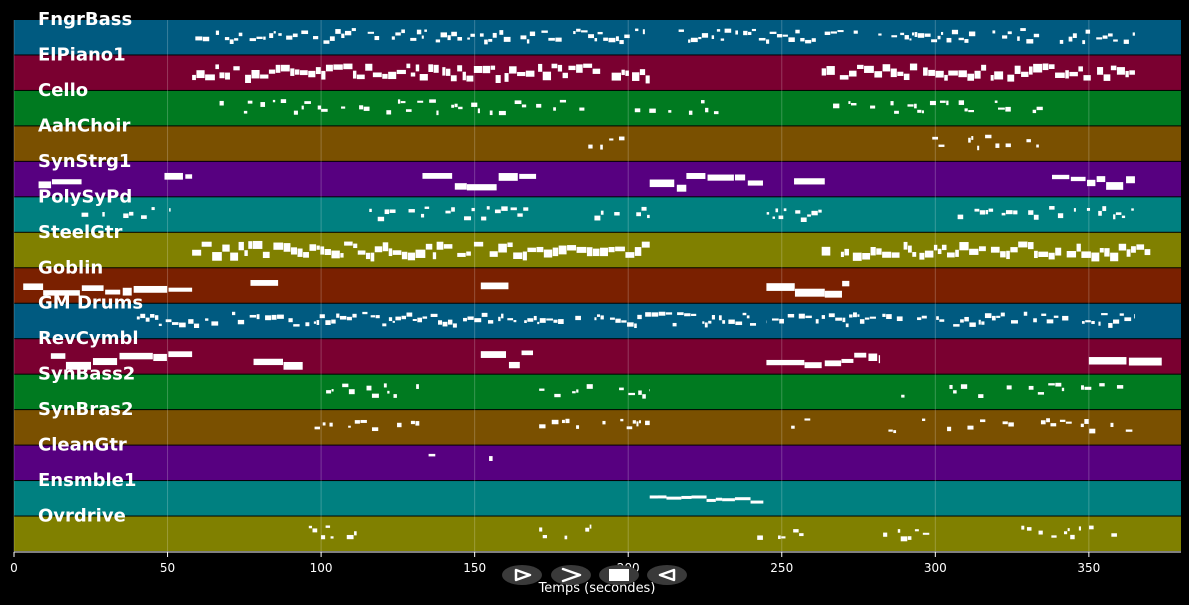 This screenshot has height=605, width=1189. I want to click on play-button, so click(522, 575).